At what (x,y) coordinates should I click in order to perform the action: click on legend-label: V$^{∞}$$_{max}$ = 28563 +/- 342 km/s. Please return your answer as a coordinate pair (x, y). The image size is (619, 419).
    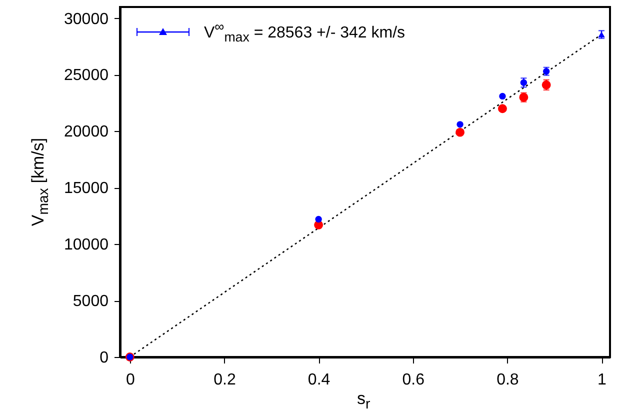
    Looking at the image, I should click on (305, 32).